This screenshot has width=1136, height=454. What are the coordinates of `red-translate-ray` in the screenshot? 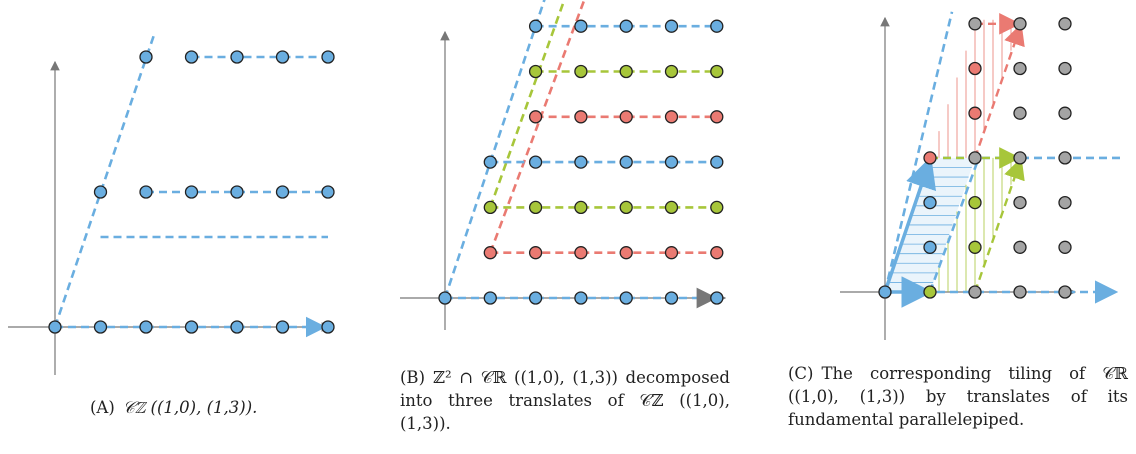 It's located at (537, 127).